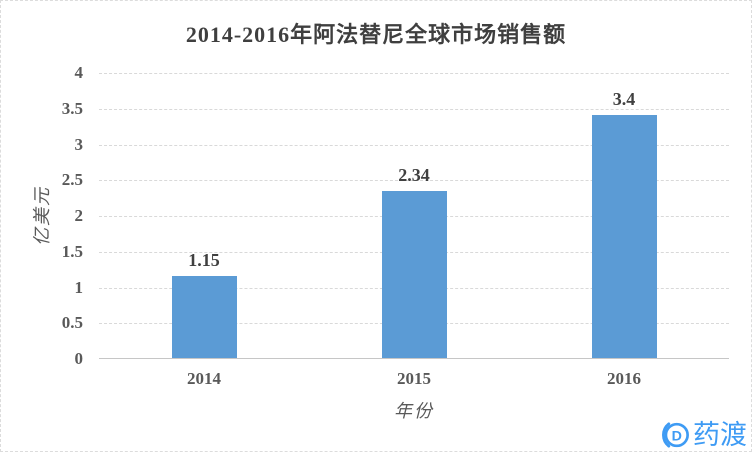 The image size is (752, 452). Describe the element at coordinates (720, 435) in the screenshot. I see `watermark-text: 药渡` at that location.